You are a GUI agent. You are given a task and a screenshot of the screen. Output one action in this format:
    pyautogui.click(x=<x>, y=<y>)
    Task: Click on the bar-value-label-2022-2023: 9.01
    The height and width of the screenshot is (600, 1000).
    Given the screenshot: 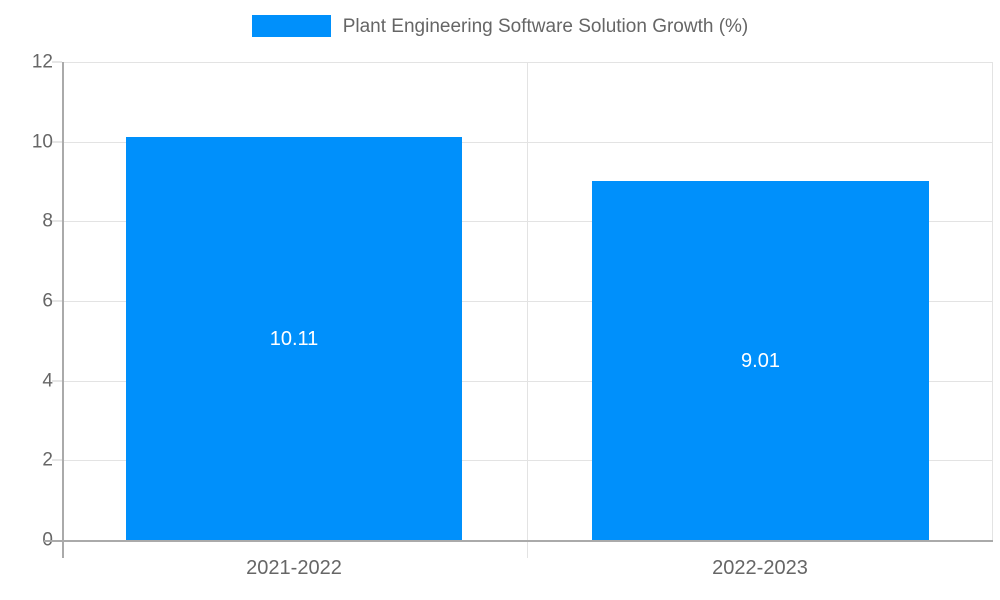 What is the action you would take?
    pyautogui.click(x=760, y=361)
    